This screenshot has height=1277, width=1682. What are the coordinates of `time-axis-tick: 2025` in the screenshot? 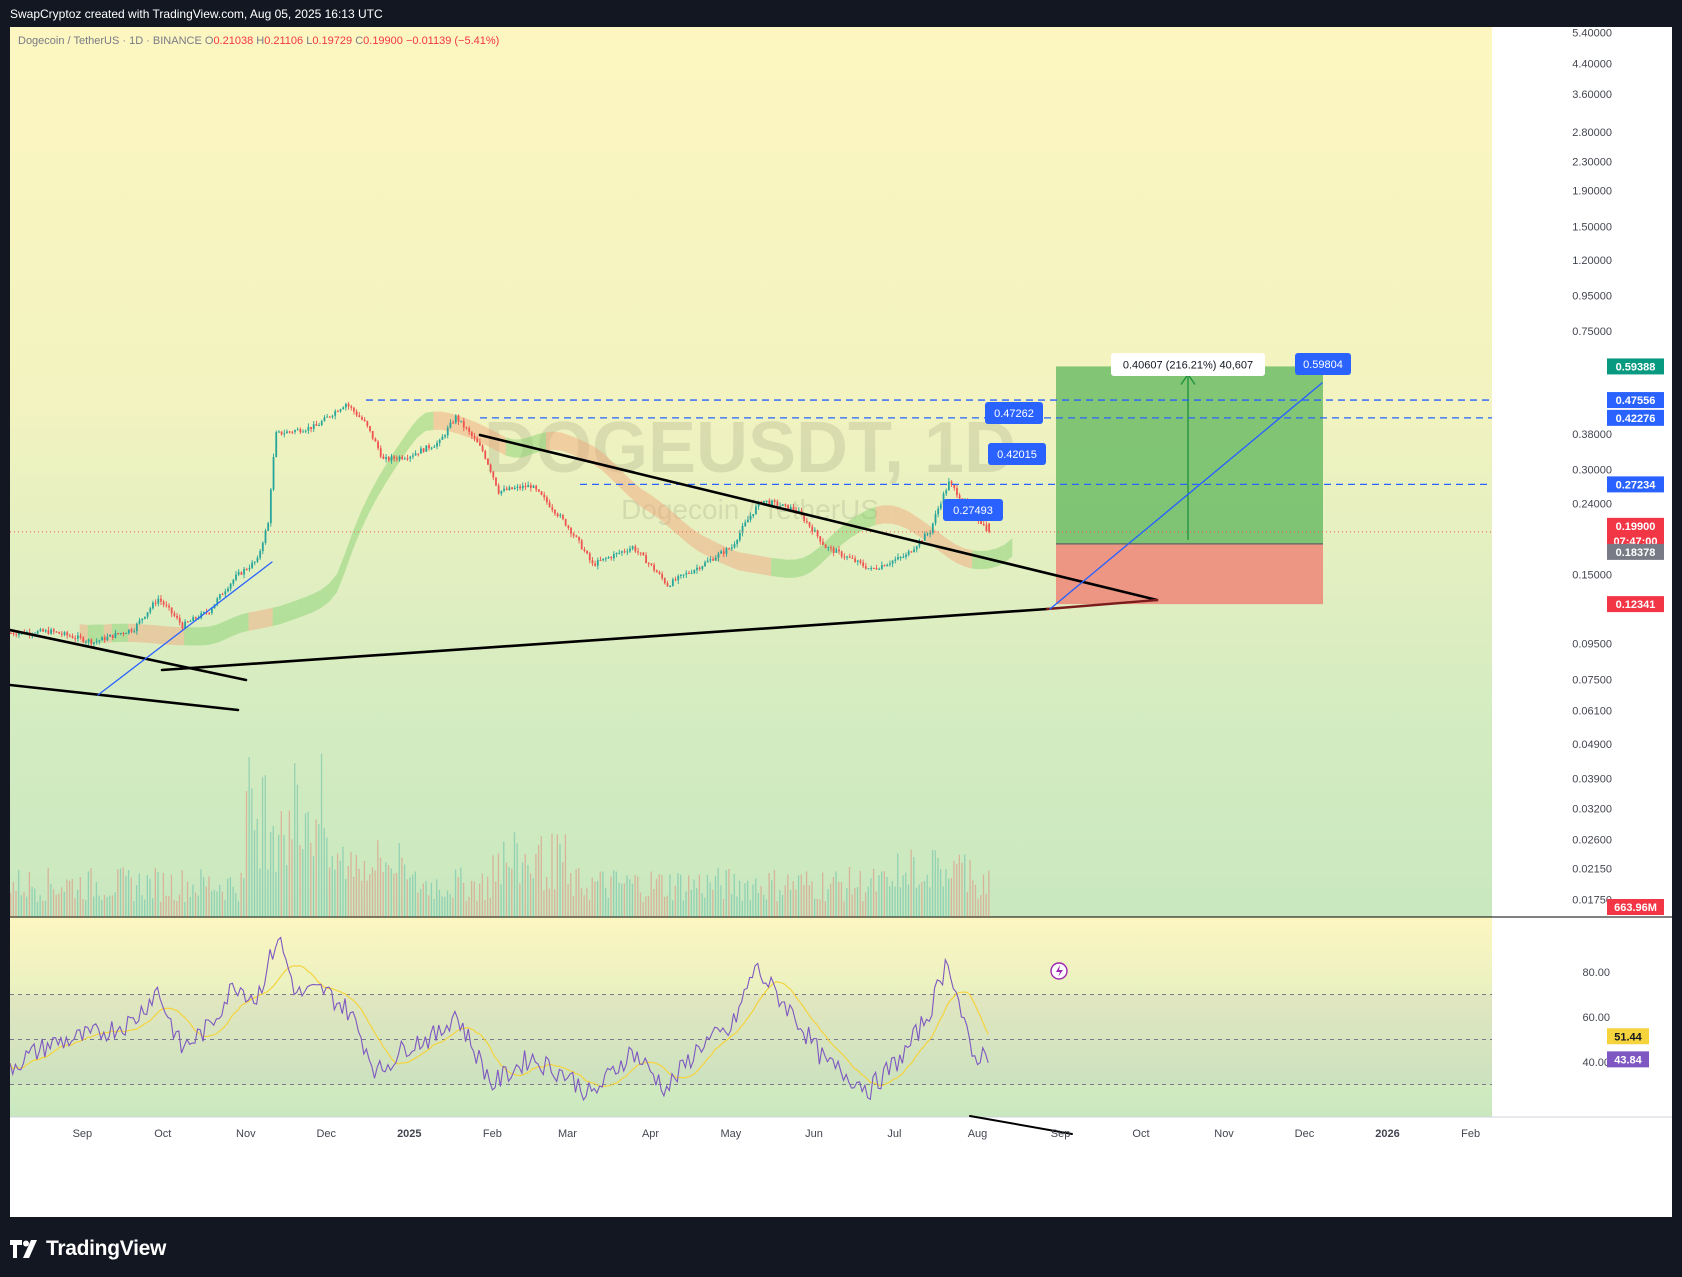 It's located at (409, 1134).